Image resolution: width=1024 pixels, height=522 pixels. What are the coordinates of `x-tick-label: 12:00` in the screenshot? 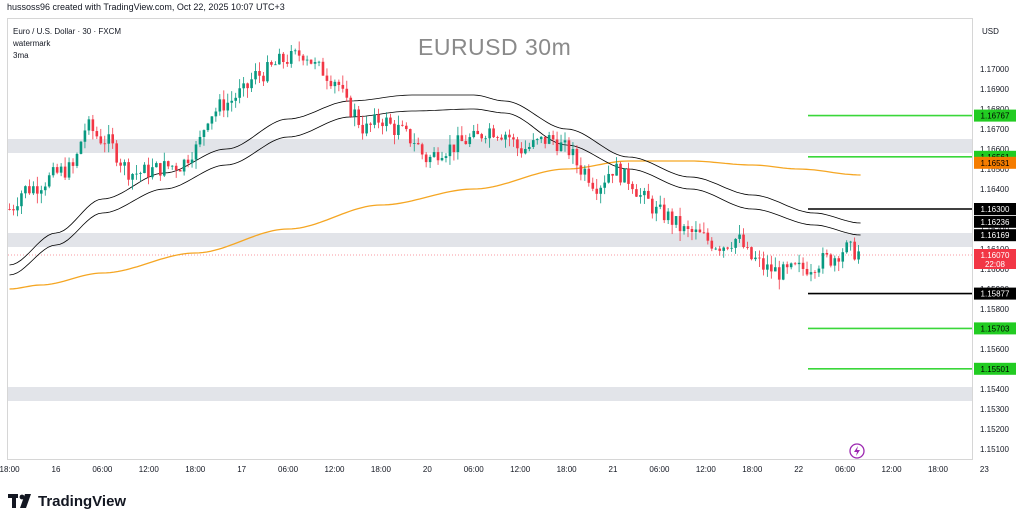 It's located at (520, 469).